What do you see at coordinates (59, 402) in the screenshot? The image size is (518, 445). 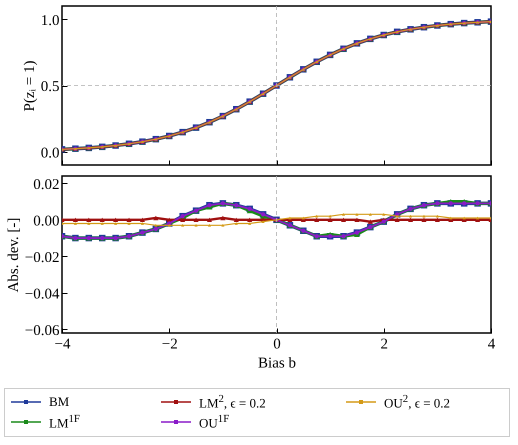 I see `legend-label: BM` at bounding box center [59, 402].